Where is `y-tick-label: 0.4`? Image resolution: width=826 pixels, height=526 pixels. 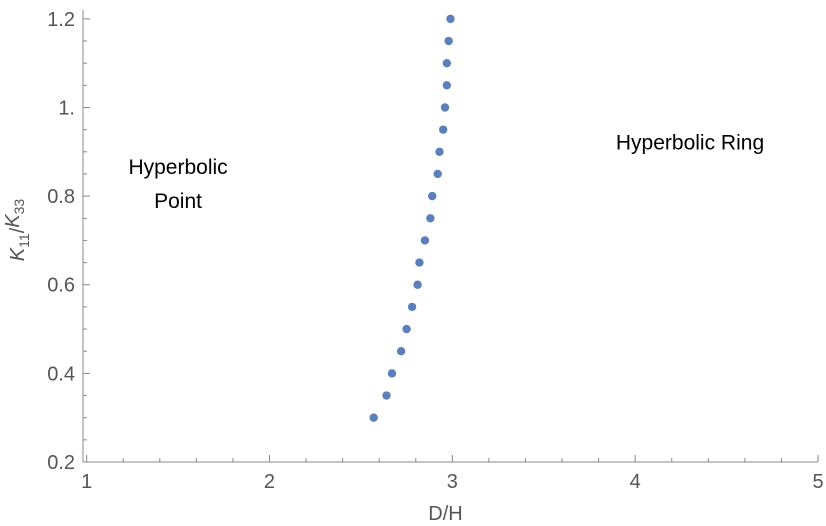 y-tick-label: 0.4 is located at coordinates (61, 374).